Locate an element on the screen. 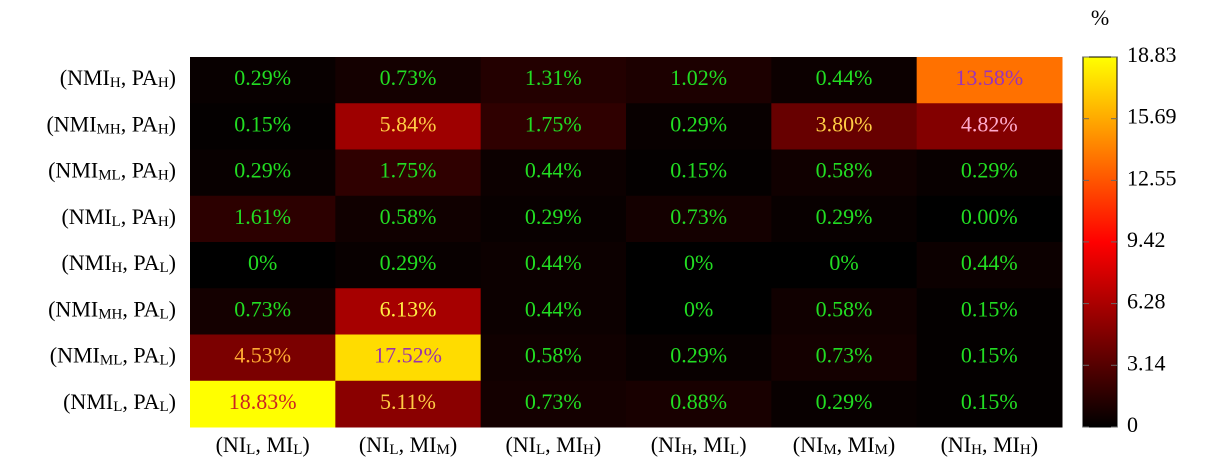  colorbar-tick-label: 18.83 is located at coordinates (1152, 54).